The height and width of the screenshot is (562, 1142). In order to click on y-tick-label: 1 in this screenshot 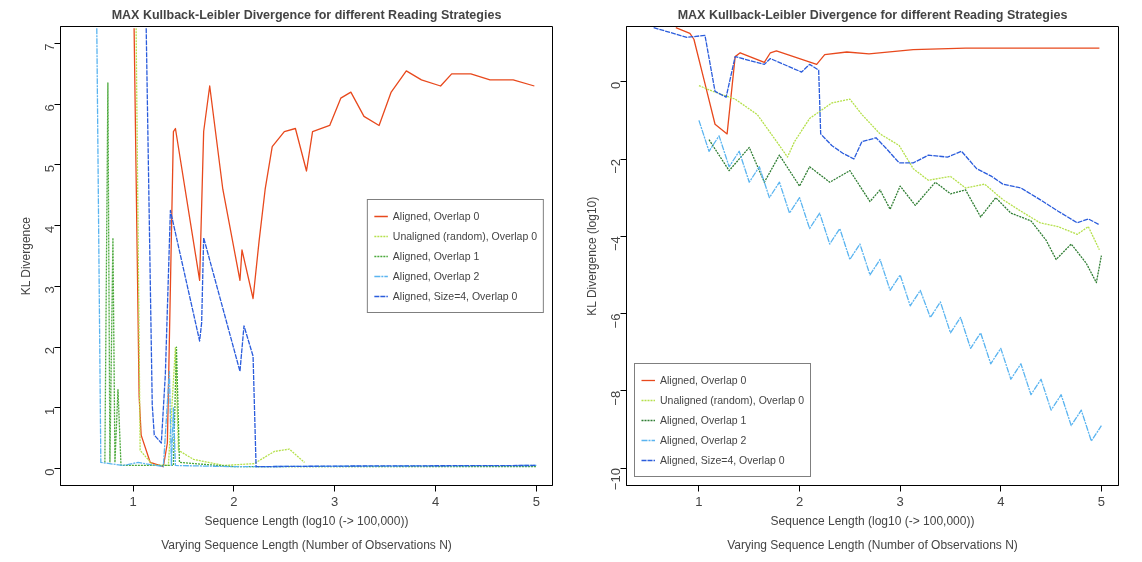, I will do `click(49, 411)`.